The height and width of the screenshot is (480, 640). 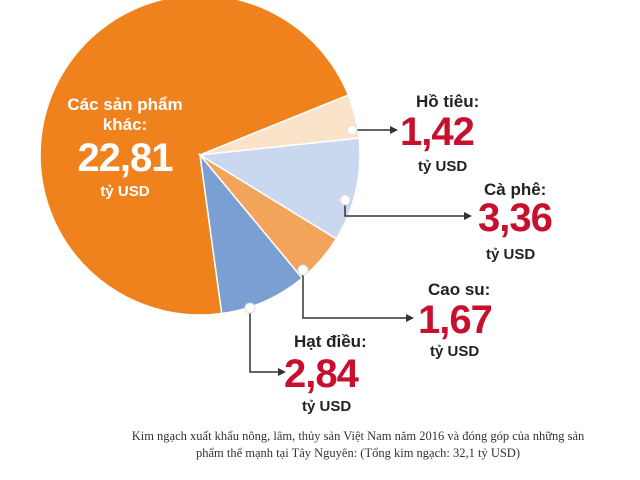 I want to click on value-label: 2,84, so click(x=321, y=374).